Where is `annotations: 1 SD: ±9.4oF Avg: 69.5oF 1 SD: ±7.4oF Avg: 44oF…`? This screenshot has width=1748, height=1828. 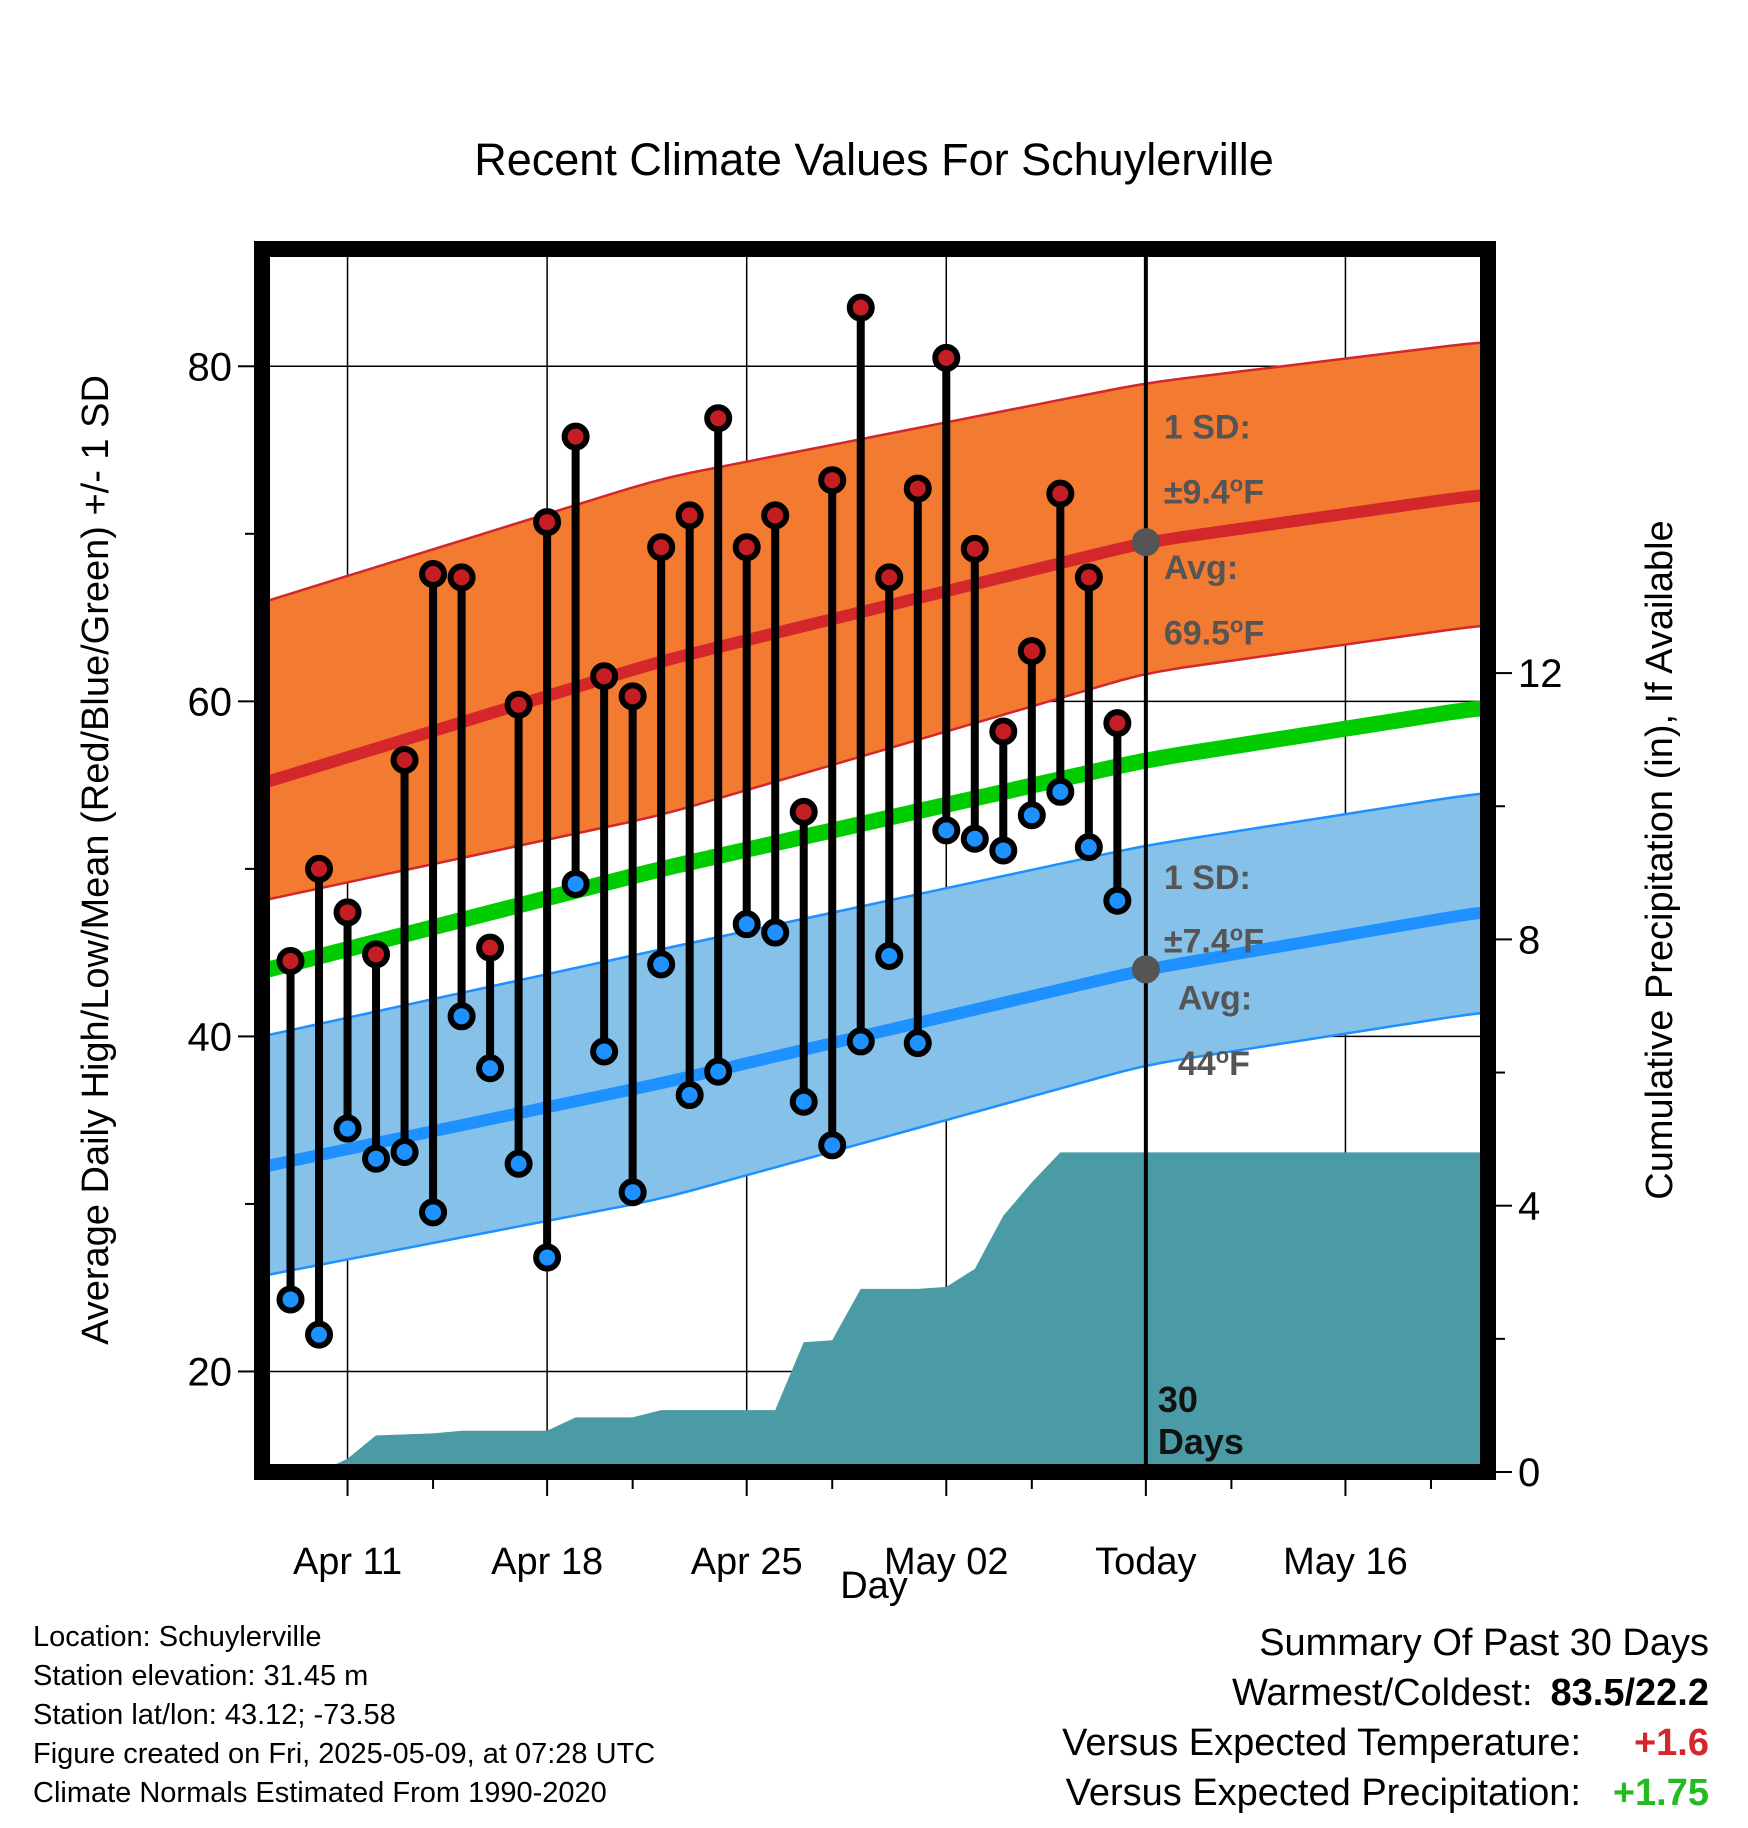
annotations: 1 SD: ±9.4oF Avg: 69.5oF 1 SD: ±7.4oF Avg: 44oF… is located at coordinates (1197, 935).